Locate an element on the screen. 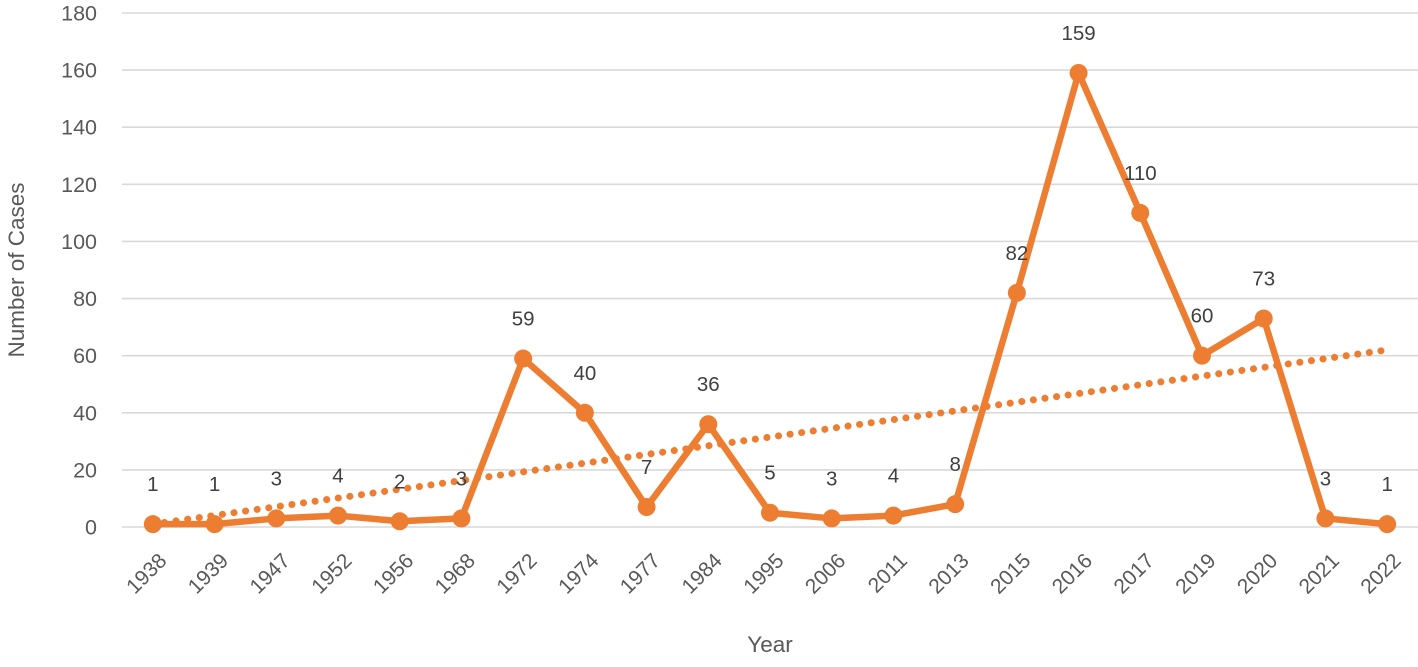 The width and height of the screenshot is (1418, 667). data-point-label: 7 is located at coordinates (646, 467).